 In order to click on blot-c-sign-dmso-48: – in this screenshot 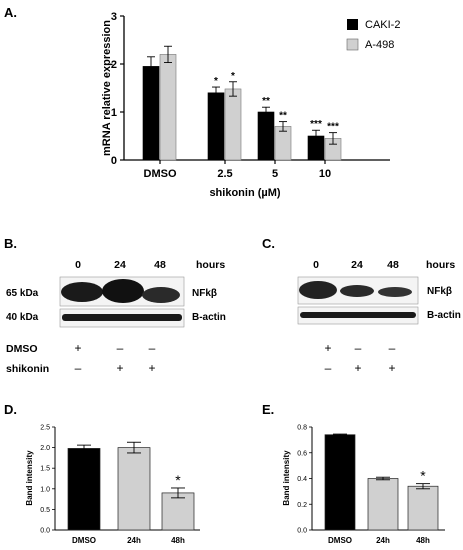, I will do `click(392, 348)`.